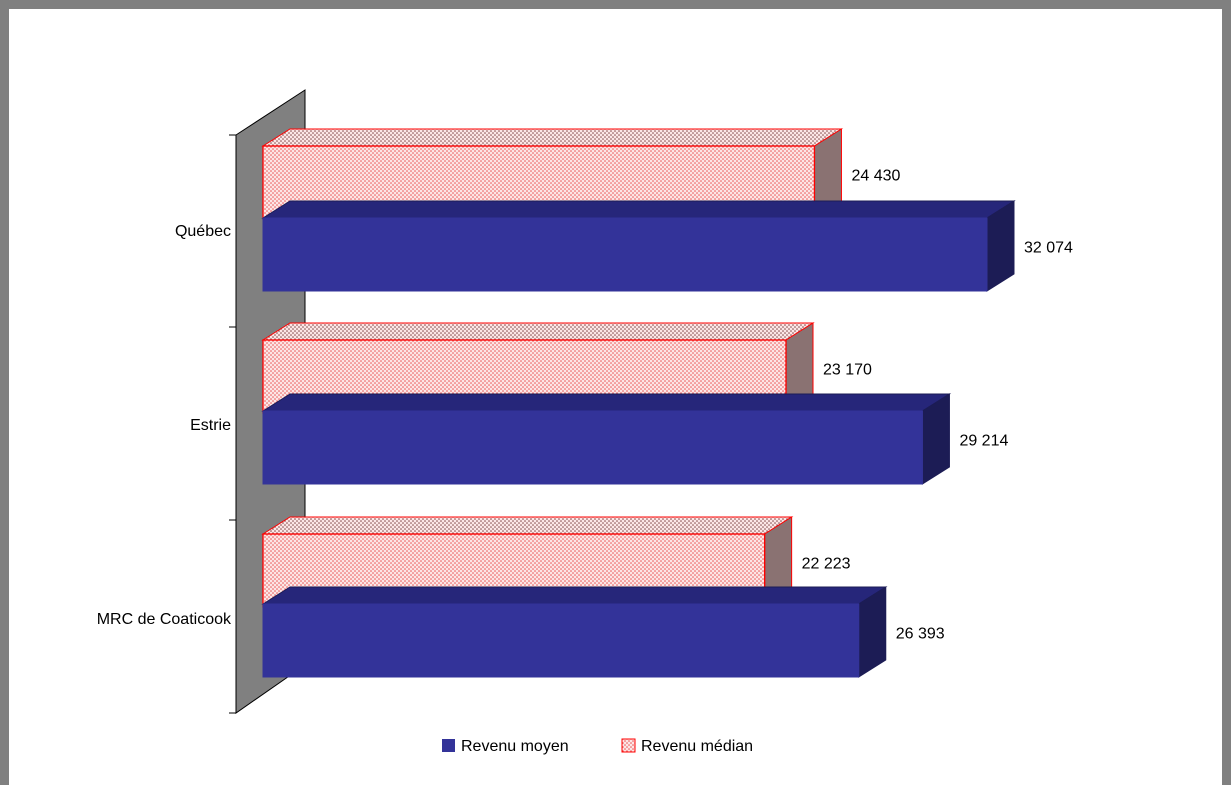 The width and height of the screenshot is (1231, 785). I want to click on bar-revenu-moyen-mrc-de-coaticook, so click(574, 632).